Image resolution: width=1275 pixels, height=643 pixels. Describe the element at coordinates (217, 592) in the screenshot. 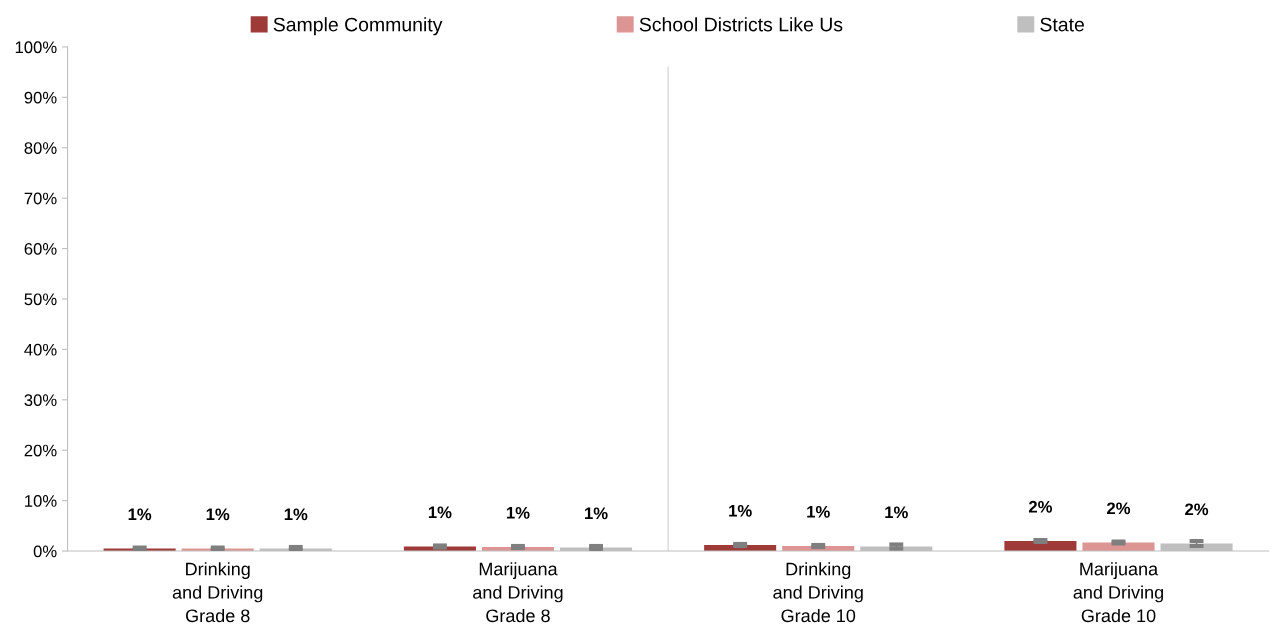

I see `x-tick-label: Drinking and Driving Grade 8` at that location.